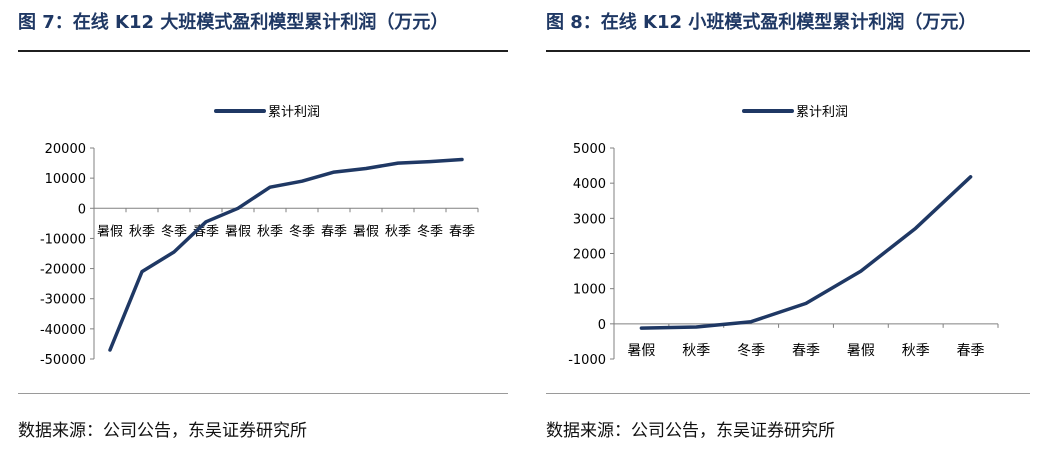 The width and height of the screenshot is (1047, 456). Describe the element at coordinates (822, 112) in the screenshot. I see `right-legend-label: 累计利润` at that location.